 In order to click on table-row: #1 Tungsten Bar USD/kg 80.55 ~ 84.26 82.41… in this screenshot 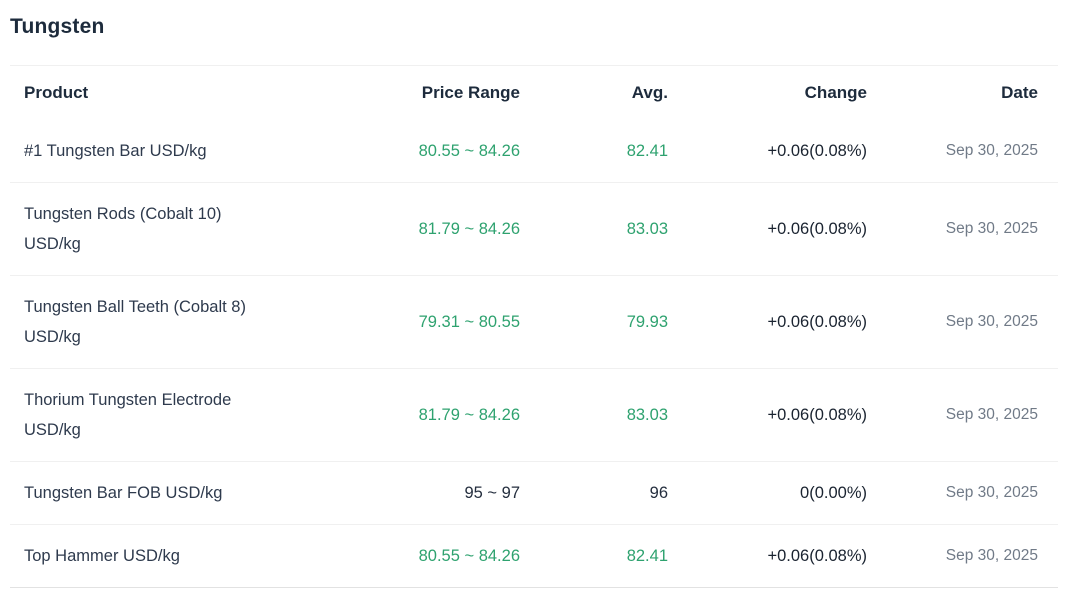, I will do `click(534, 151)`.